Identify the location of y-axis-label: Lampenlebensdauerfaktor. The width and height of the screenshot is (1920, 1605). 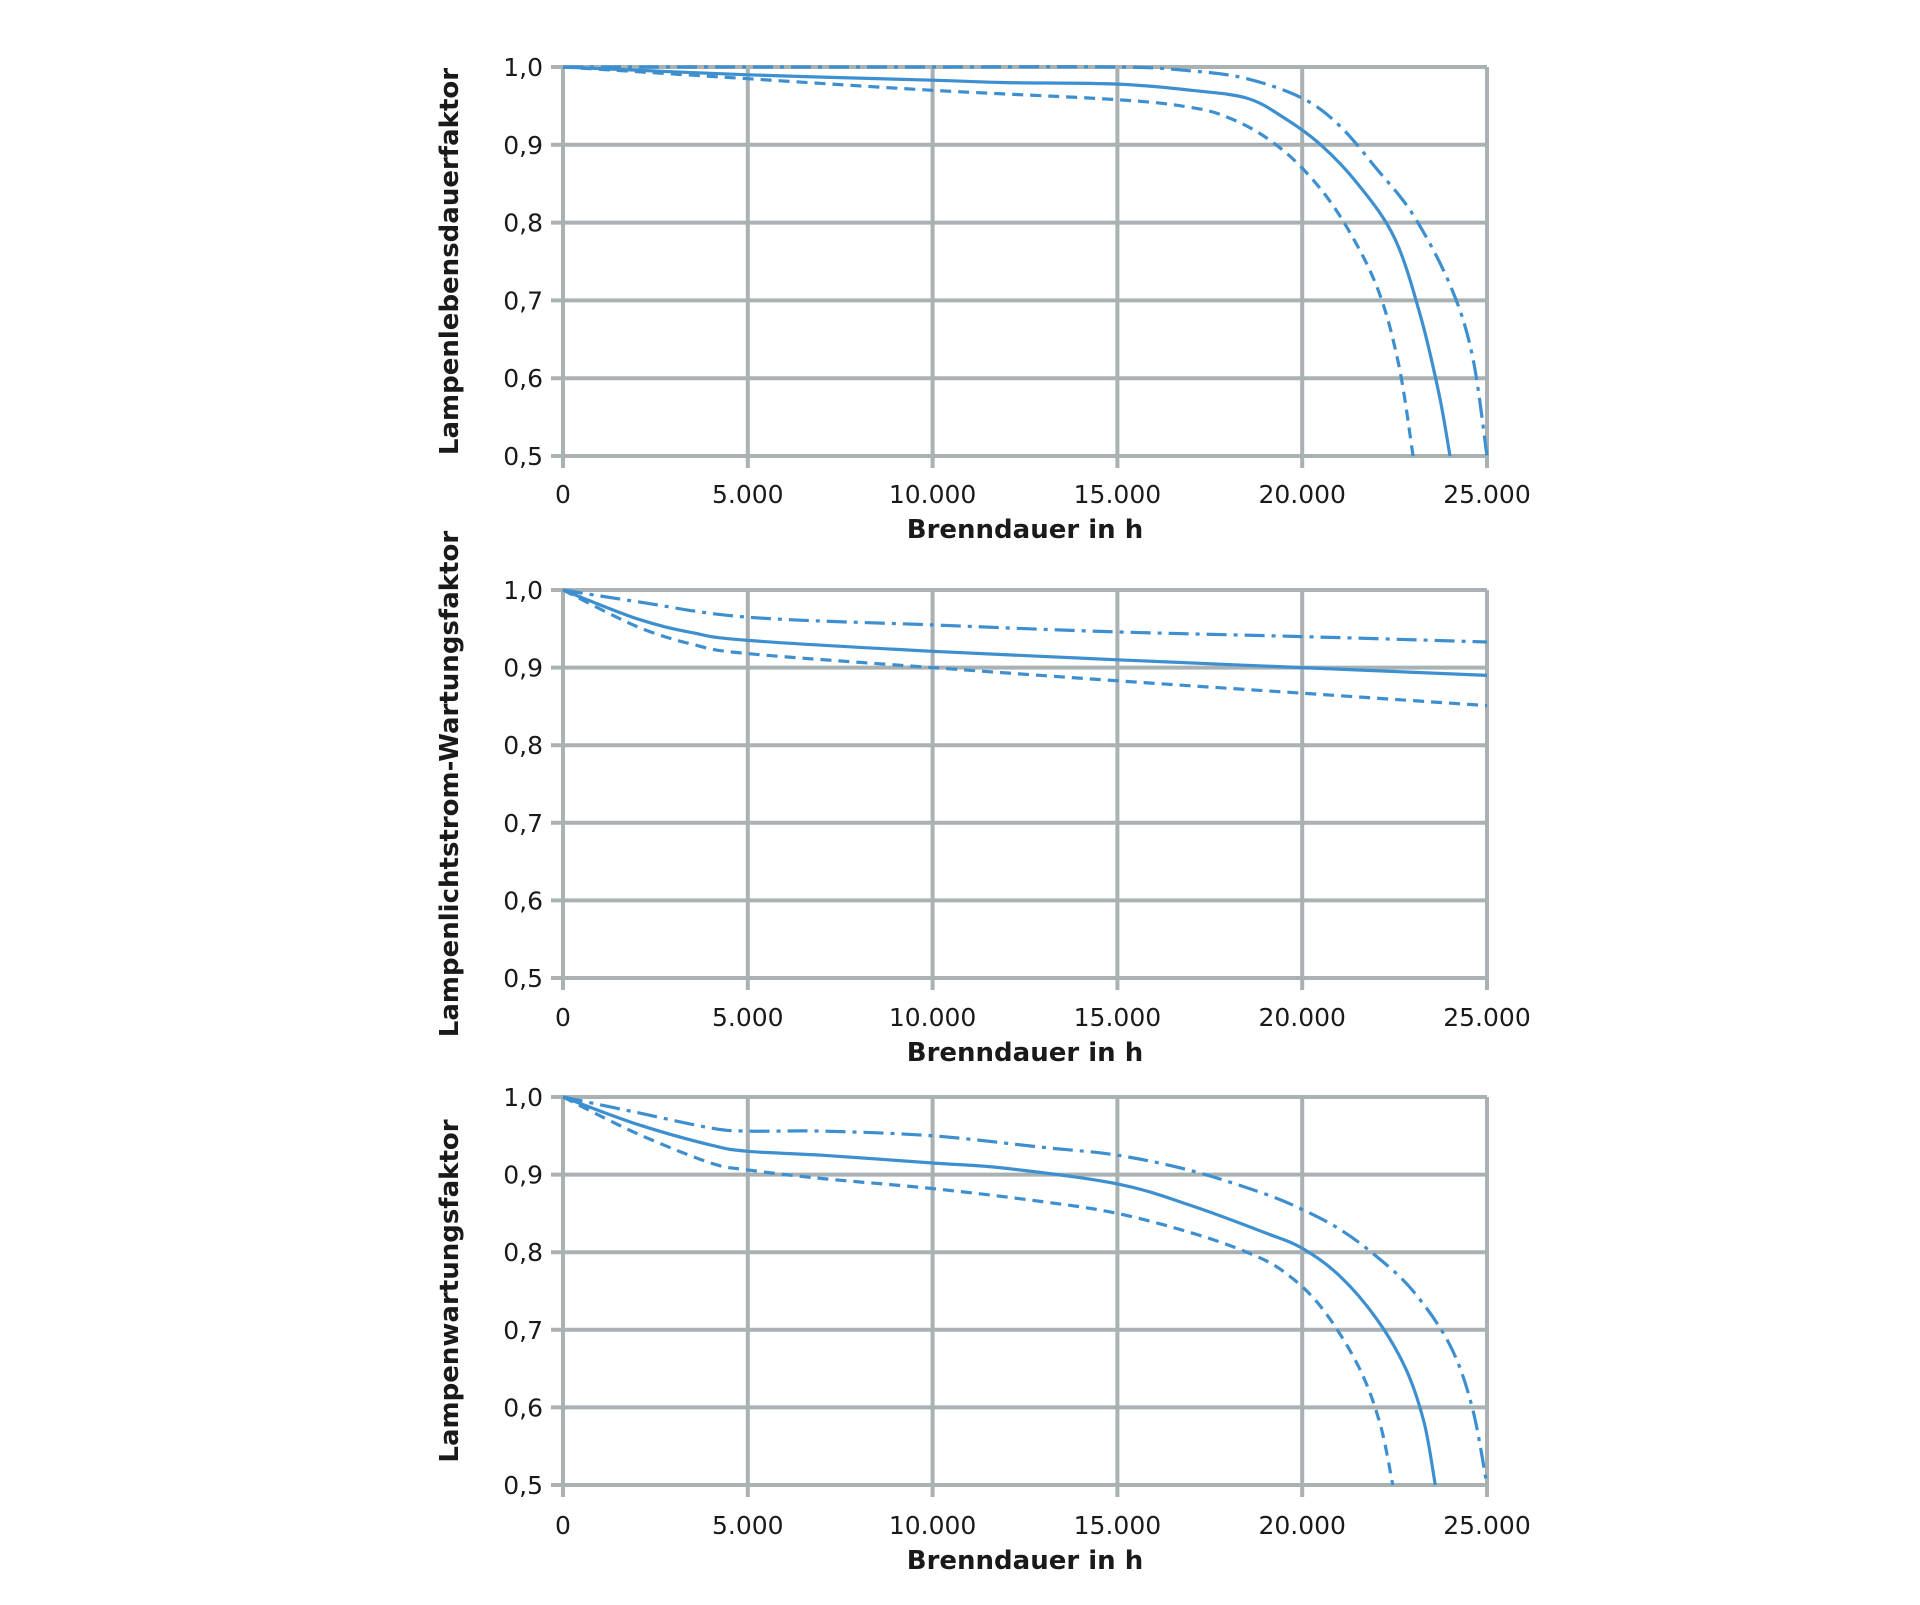
(450, 261).